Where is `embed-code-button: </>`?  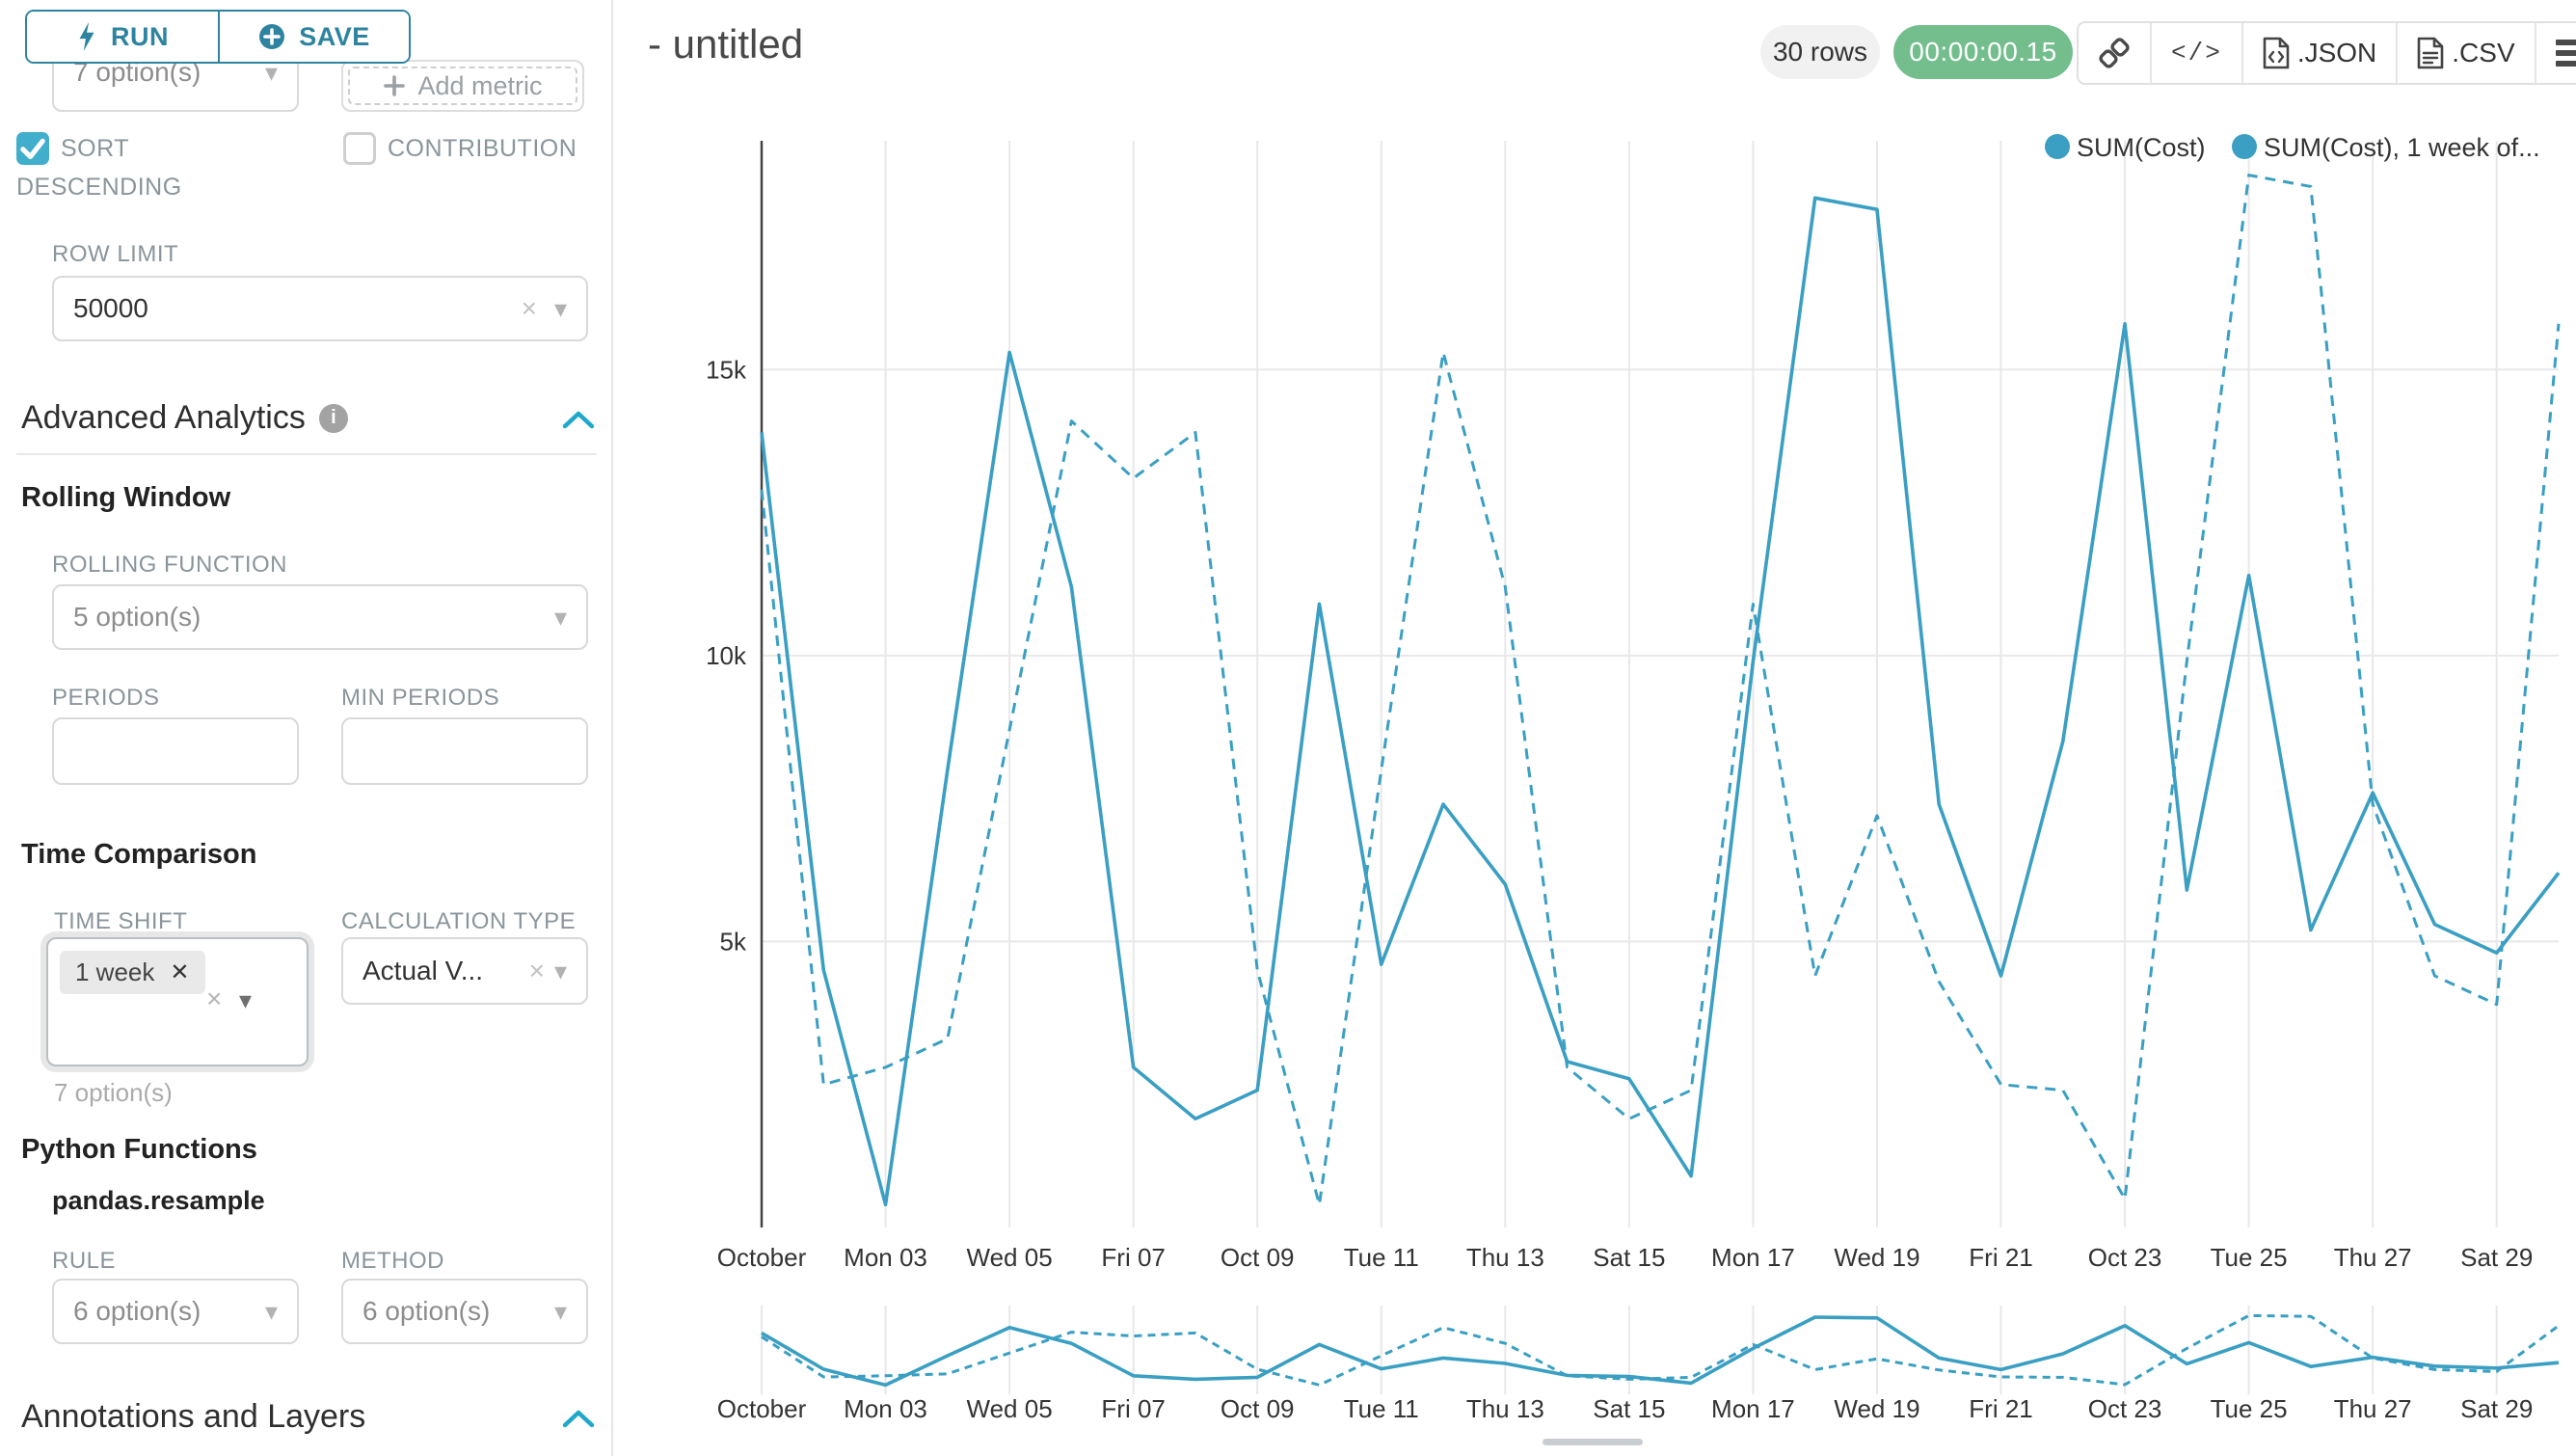 embed-code-button: </> is located at coordinates (2197, 53).